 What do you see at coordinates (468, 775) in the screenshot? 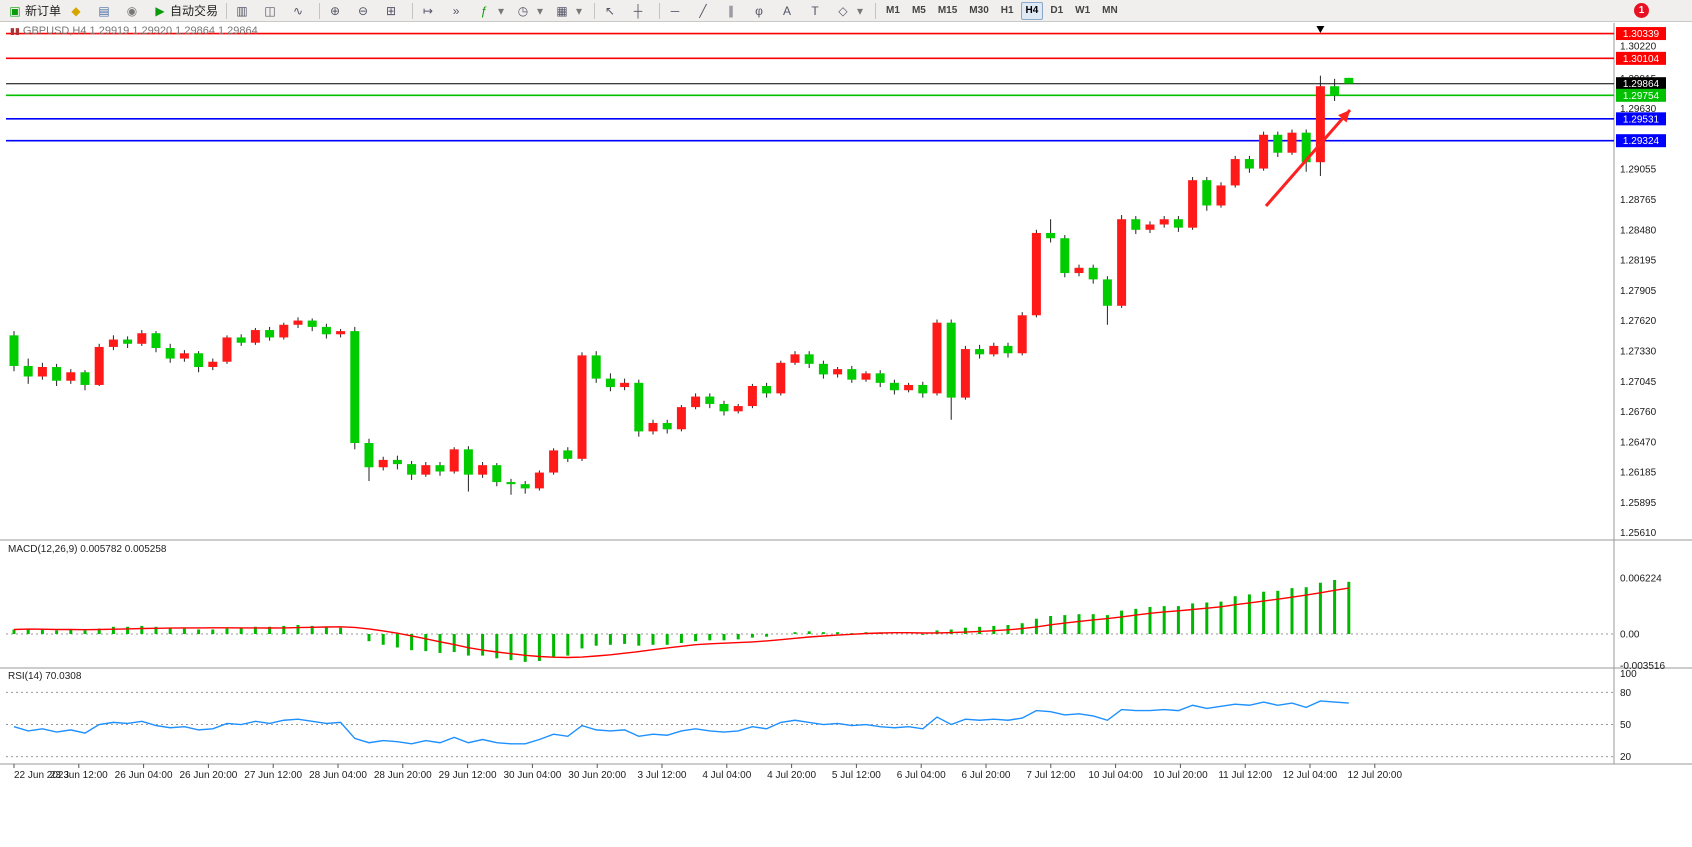
I see `time-label: 29 Jun 12:00` at bounding box center [468, 775].